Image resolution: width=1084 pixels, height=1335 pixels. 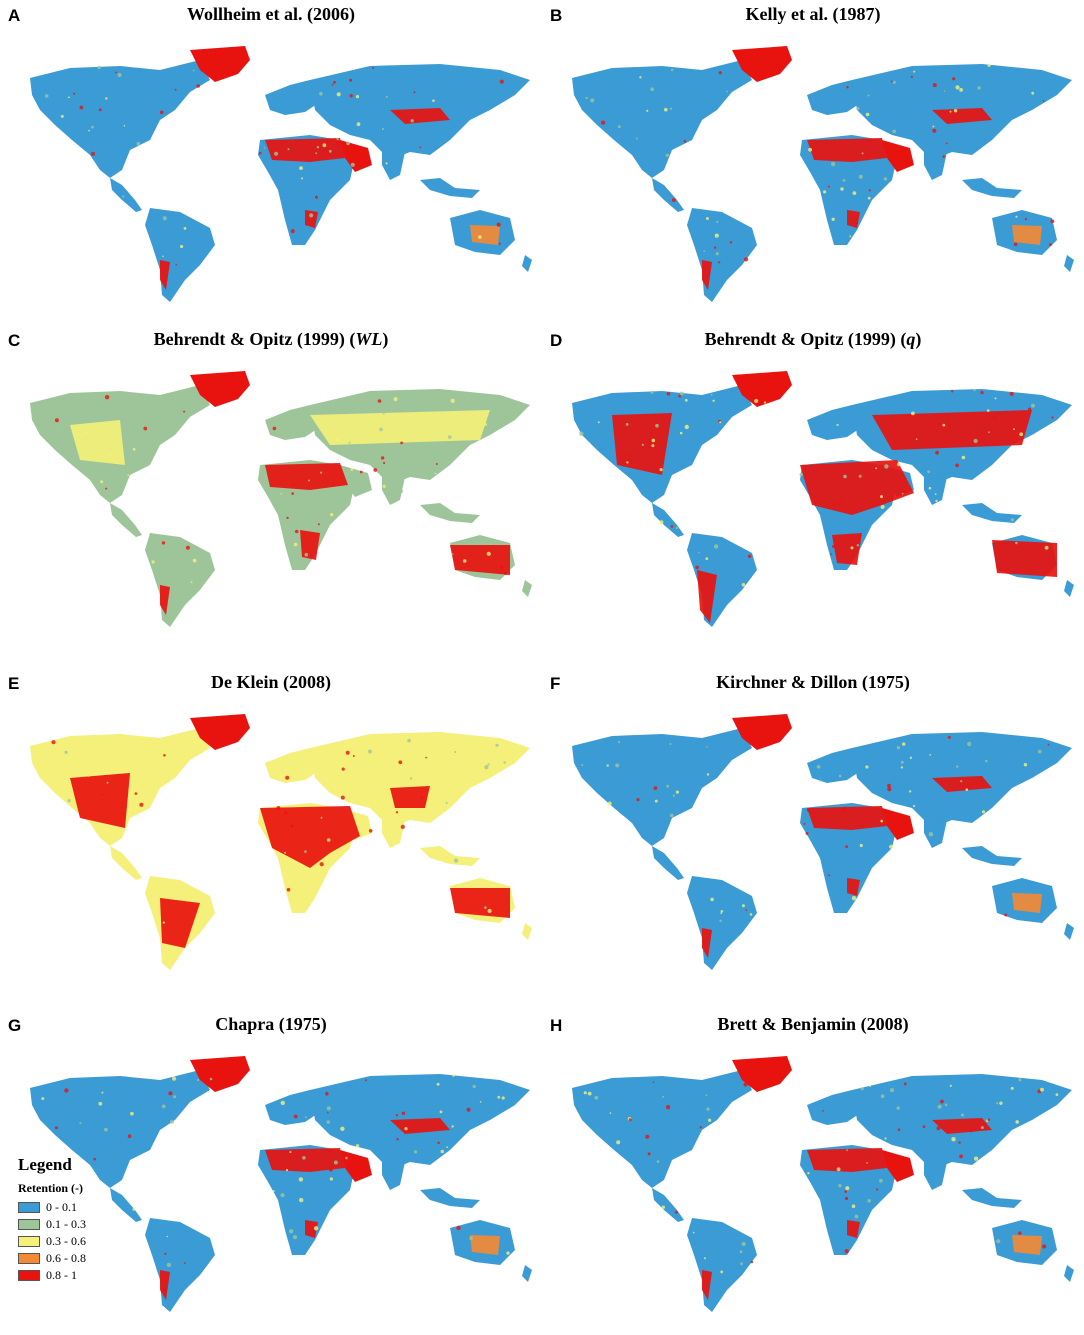 I want to click on panel-title: Kelly et al. (1987), so click(x=813, y=14).